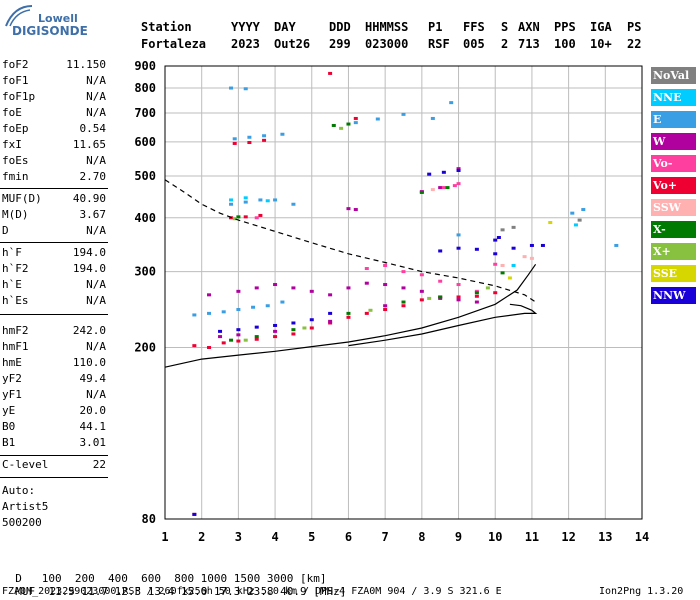 The width and height of the screenshot is (700, 600). Describe the element at coordinates (15, 128) in the screenshot. I see `param-name: foEp` at that location.